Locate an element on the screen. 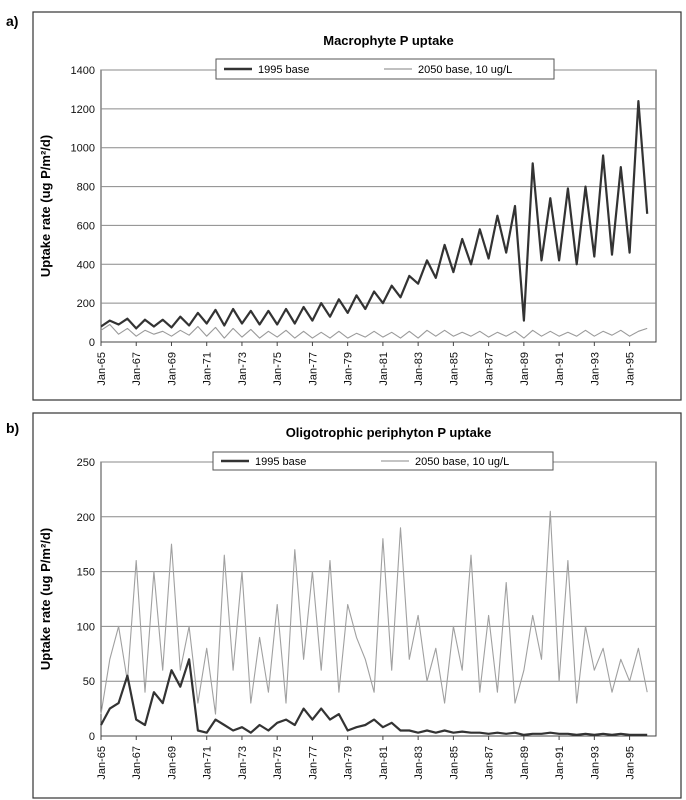 This screenshot has height=800, width=686. chart-title: Macrophyte P uptake is located at coordinates (388, 40).